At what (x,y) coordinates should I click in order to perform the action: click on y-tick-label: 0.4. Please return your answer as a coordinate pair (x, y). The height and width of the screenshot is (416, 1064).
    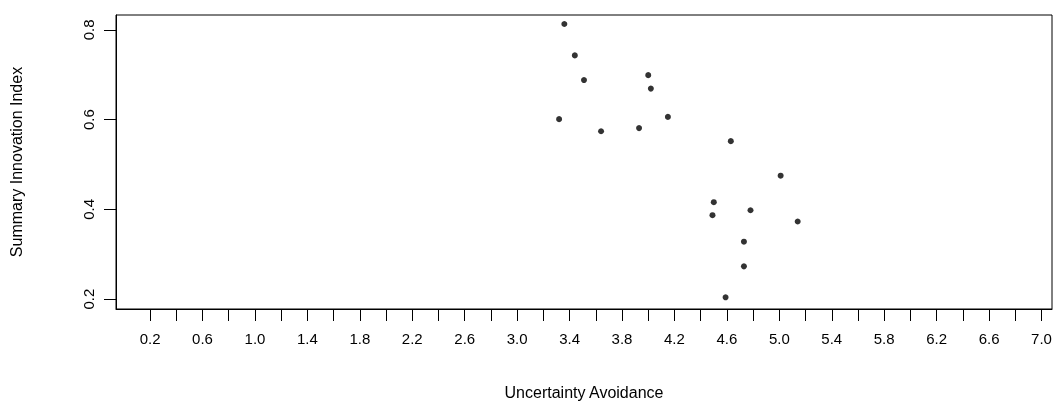
    Looking at the image, I should click on (88, 209).